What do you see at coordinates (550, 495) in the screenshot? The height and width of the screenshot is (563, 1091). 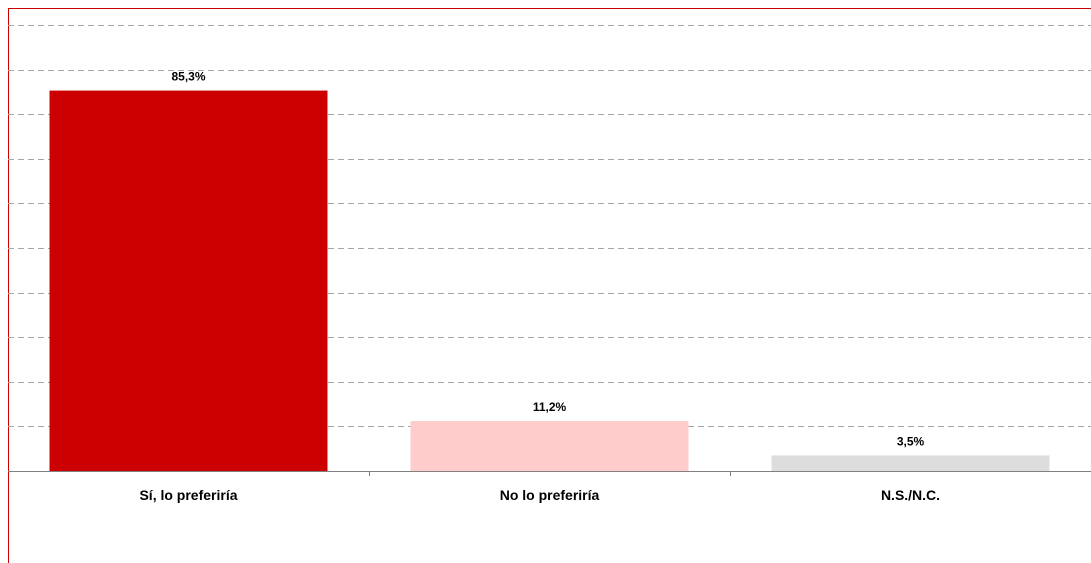 I see `category-label: No lo preferiría` at bounding box center [550, 495].